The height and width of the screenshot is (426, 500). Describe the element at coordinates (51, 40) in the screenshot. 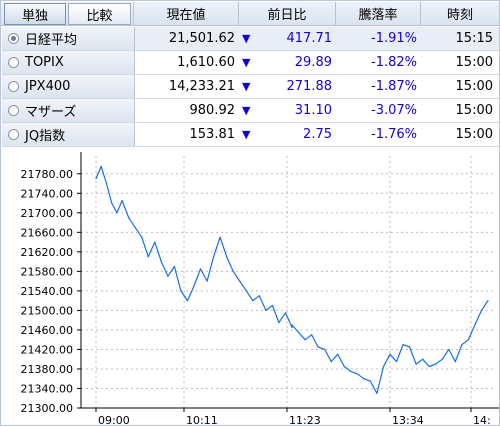

I see `index-name: 日経平均` at that location.